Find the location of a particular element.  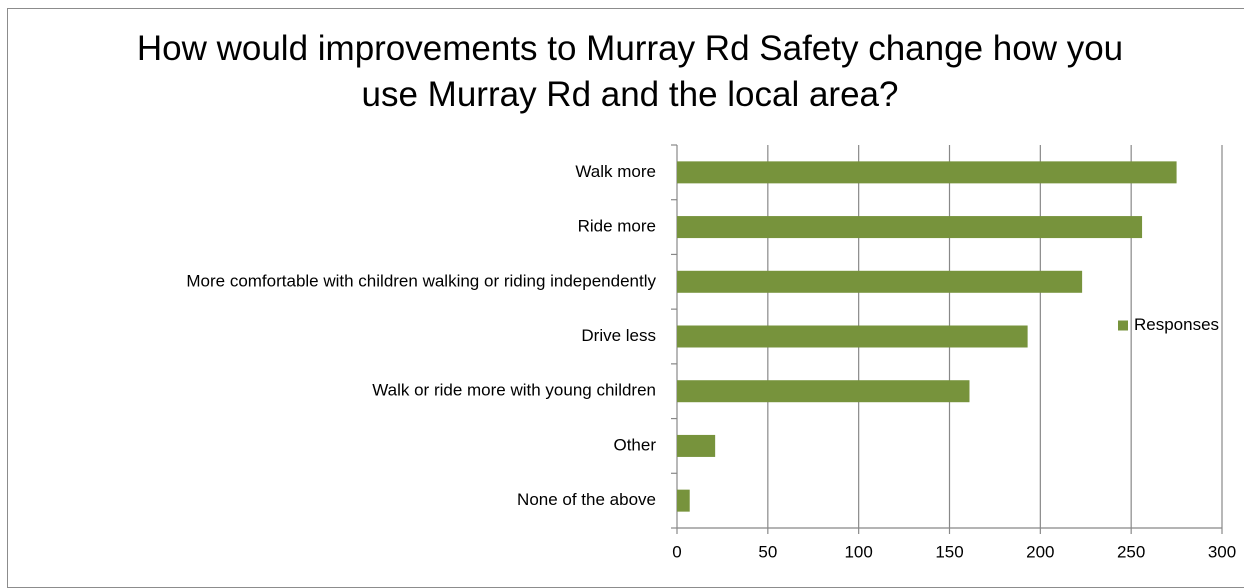

y-tick-label: Other is located at coordinates (634, 444).